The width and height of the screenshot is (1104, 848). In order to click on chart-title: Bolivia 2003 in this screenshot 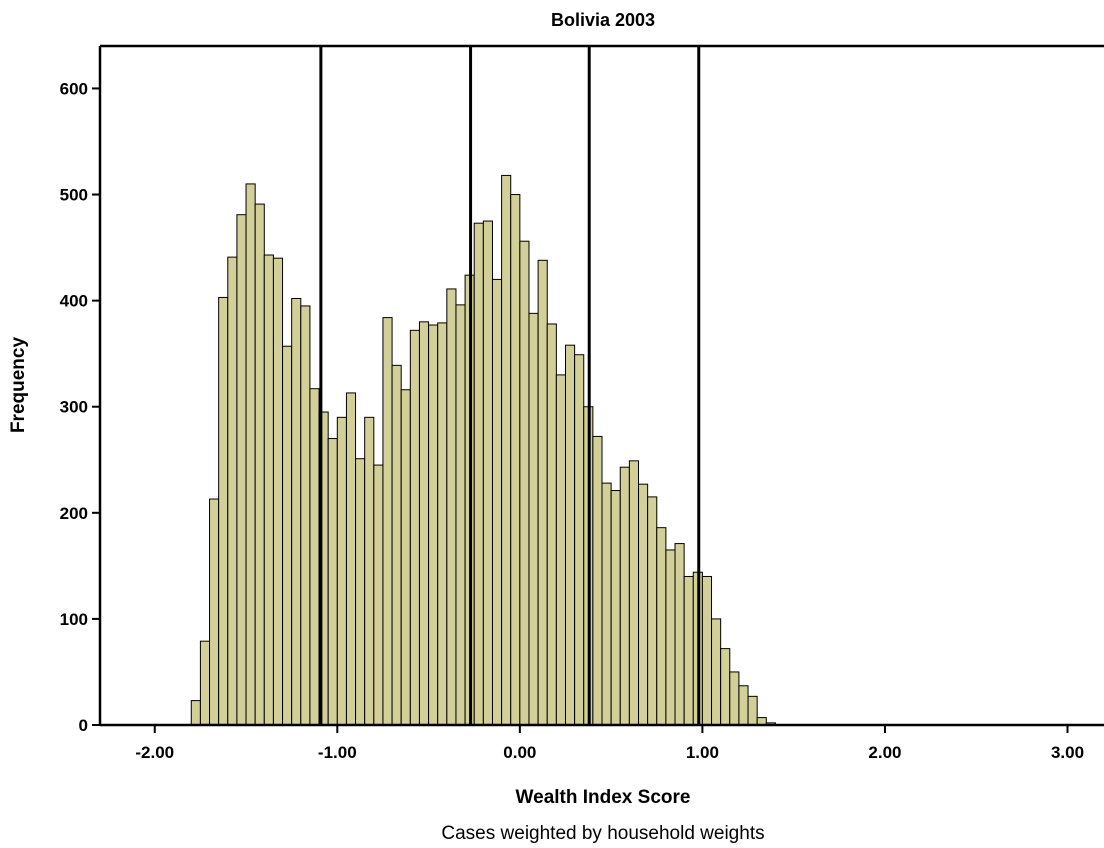, I will do `click(603, 20)`.